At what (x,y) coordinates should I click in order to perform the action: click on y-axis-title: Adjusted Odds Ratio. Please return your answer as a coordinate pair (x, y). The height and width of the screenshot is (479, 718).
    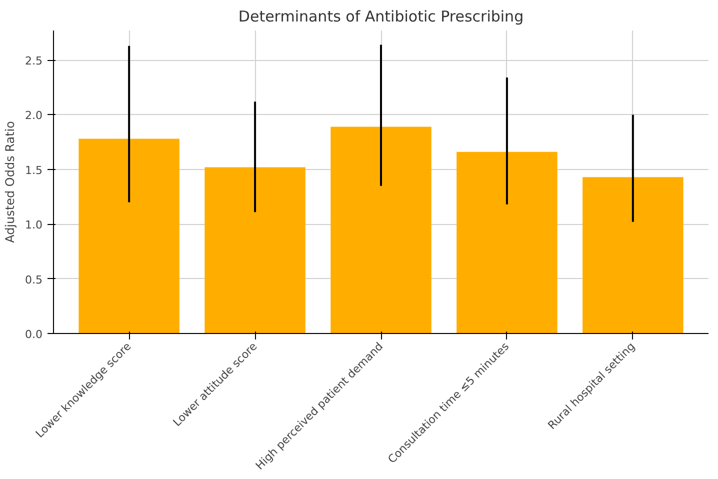
    Looking at the image, I should click on (10, 182).